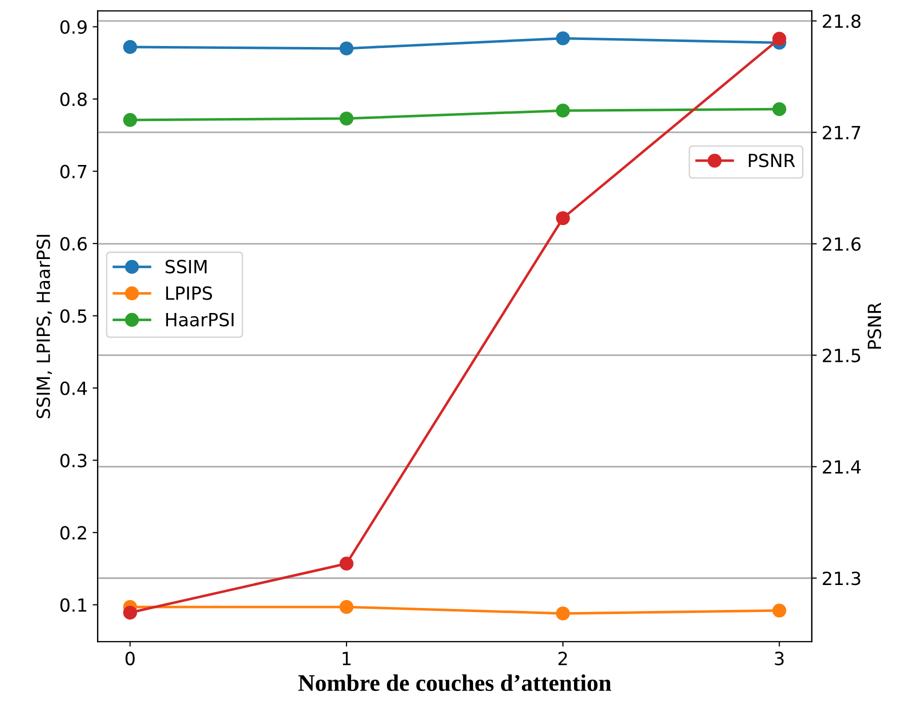 This screenshot has width=904, height=725. I want to click on y-tick-label: 0.5, so click(73, 316).